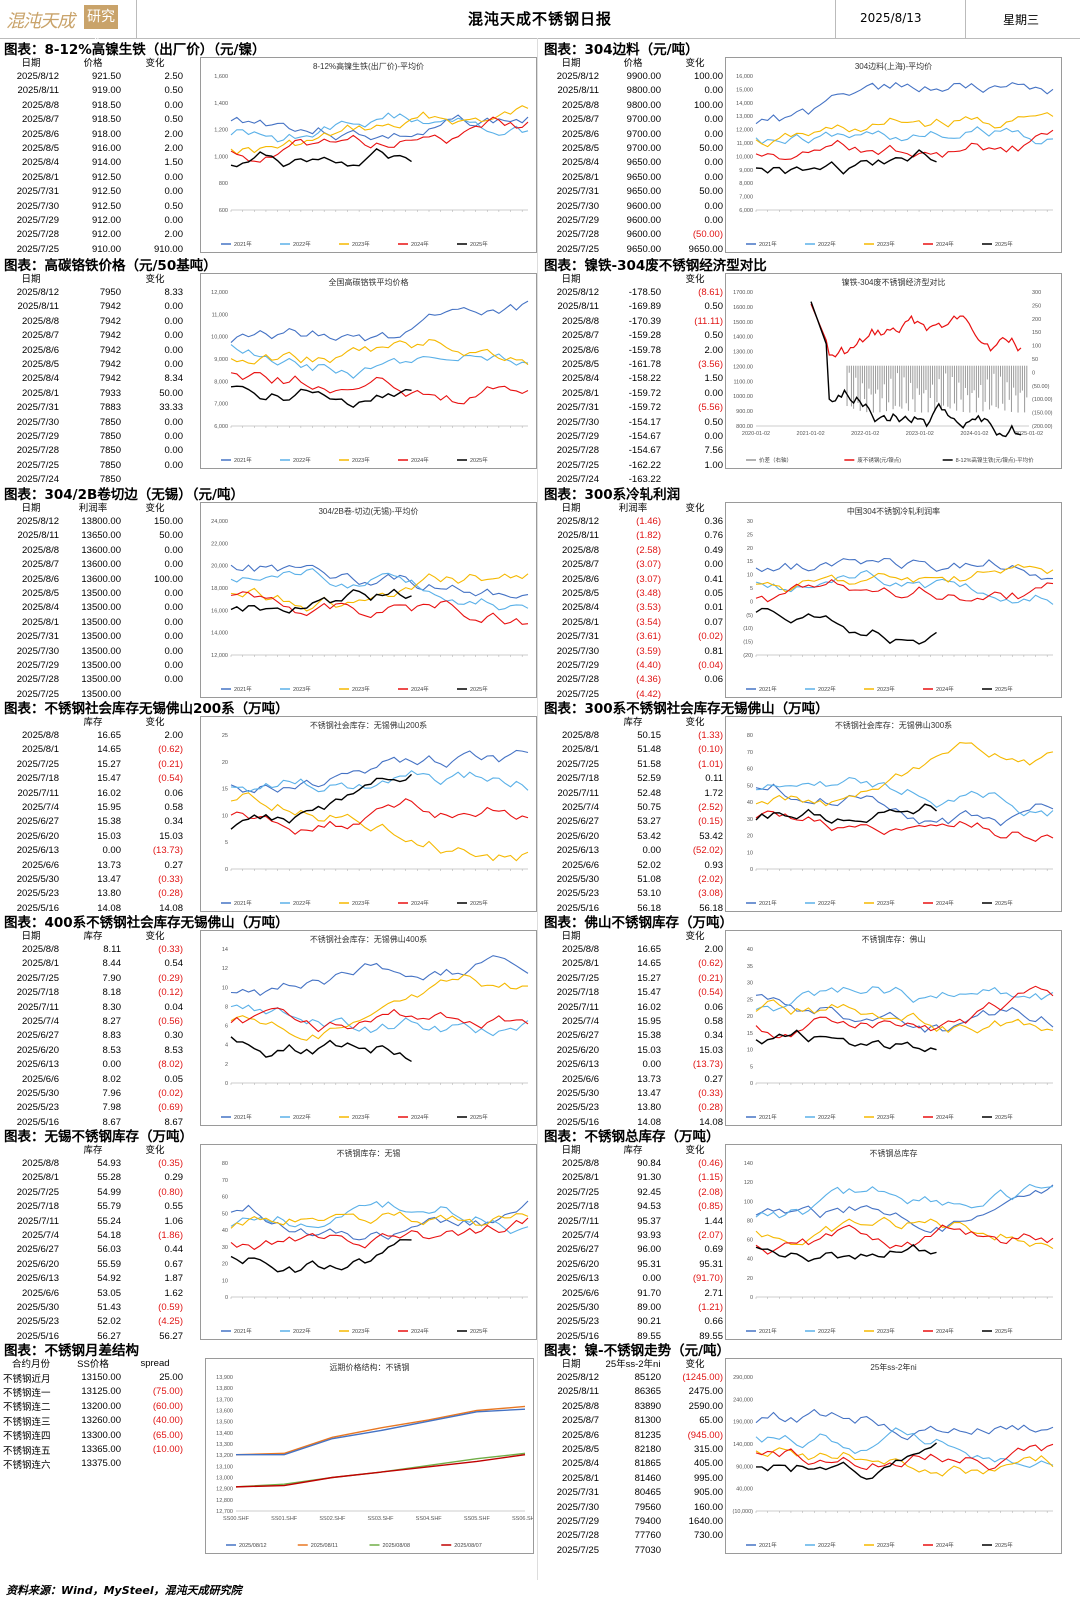  I want to click on table-cell: 0.93, so click(714, 865).